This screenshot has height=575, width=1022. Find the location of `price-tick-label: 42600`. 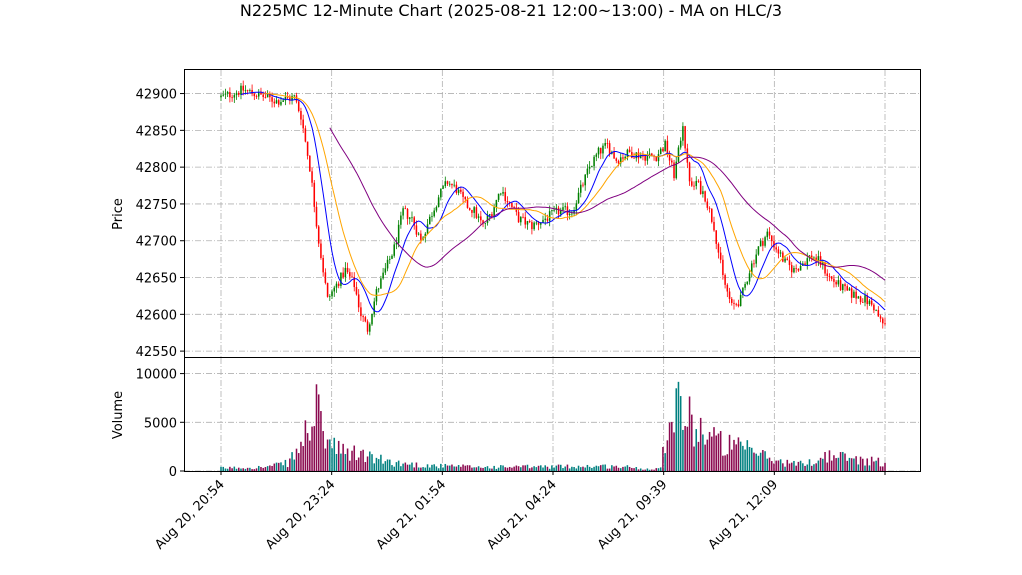

price-tick-label: 42600 is located at coordinates (156, 315).